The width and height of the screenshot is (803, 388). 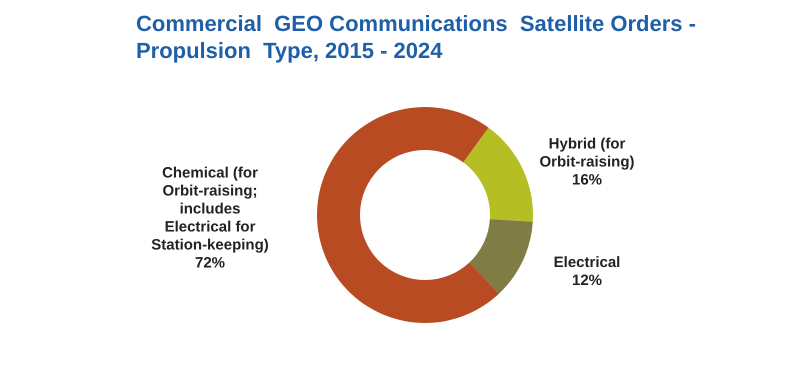 I want to click on chart-title: Commercial GEO Communications Satellite Orders - Propulsion Type, 2015 - 2024, so click(x=416, y=37).